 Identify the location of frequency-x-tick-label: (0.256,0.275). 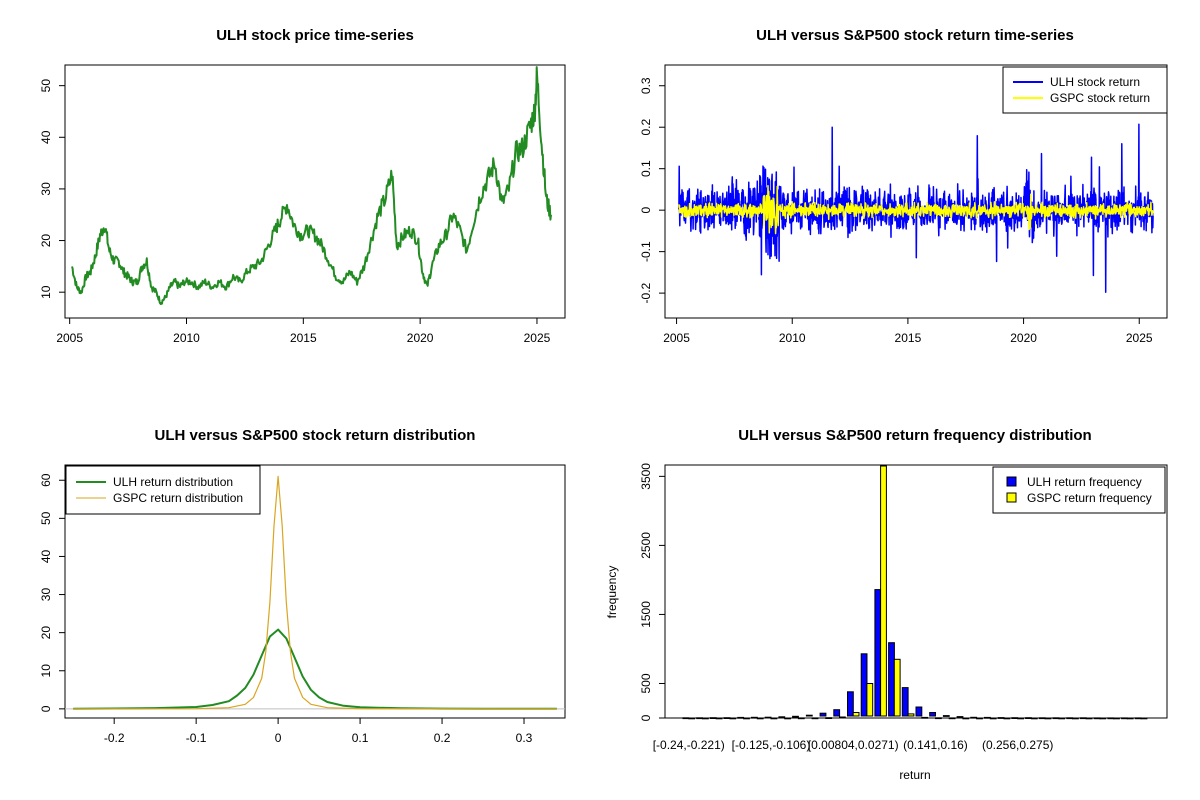
(1017, 745).